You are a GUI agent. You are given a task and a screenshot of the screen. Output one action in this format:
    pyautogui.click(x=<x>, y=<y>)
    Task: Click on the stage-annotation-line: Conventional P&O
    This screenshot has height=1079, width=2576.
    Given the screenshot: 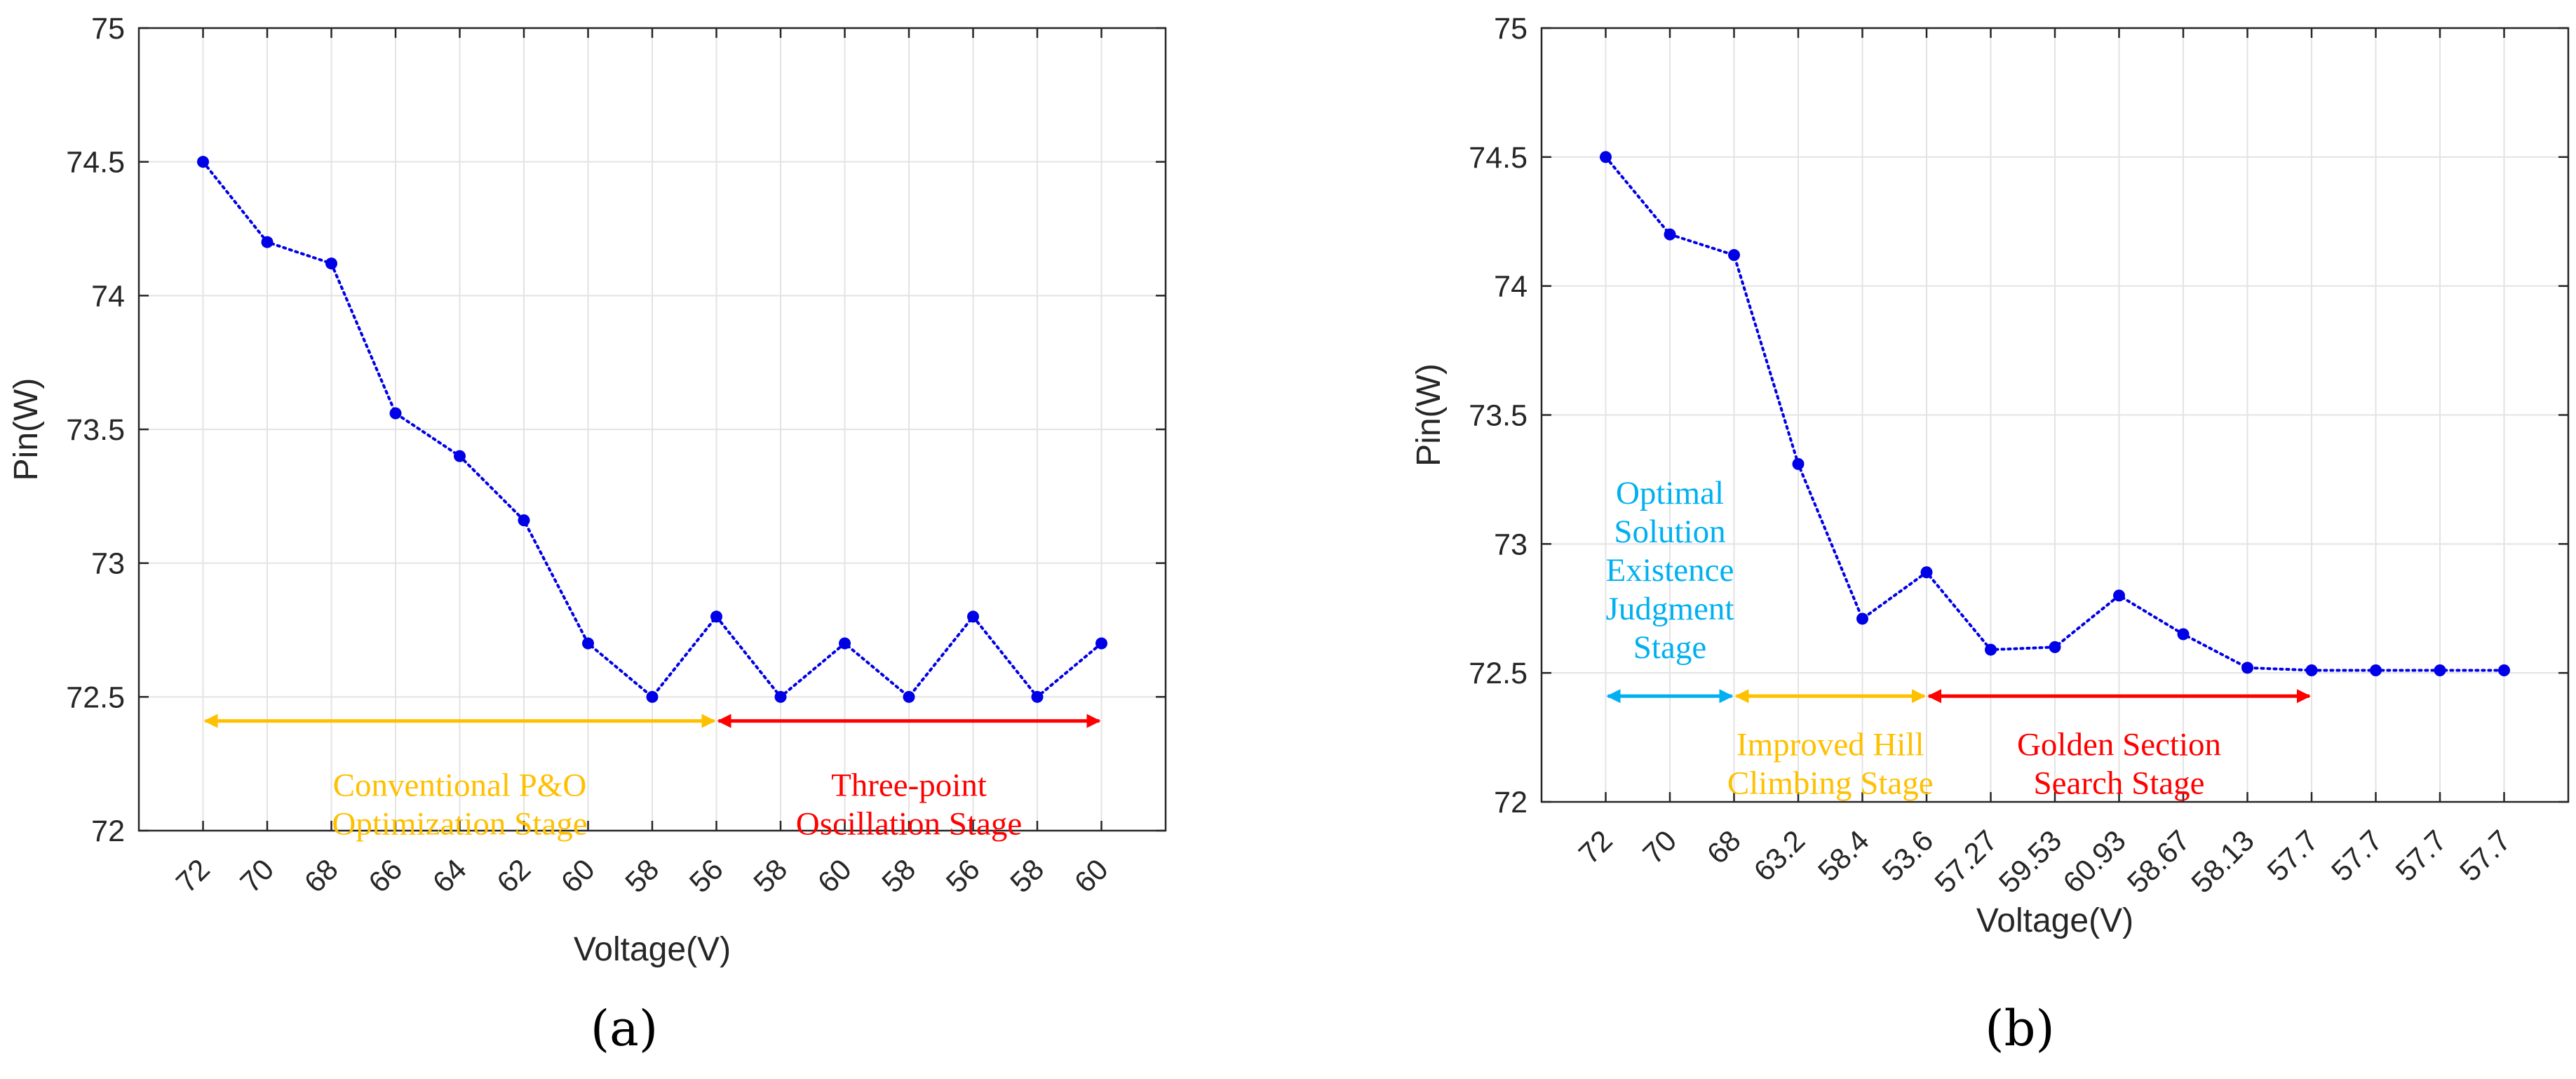 What is the action you would take?
    pyautogui.click(x=460, y=785)
    